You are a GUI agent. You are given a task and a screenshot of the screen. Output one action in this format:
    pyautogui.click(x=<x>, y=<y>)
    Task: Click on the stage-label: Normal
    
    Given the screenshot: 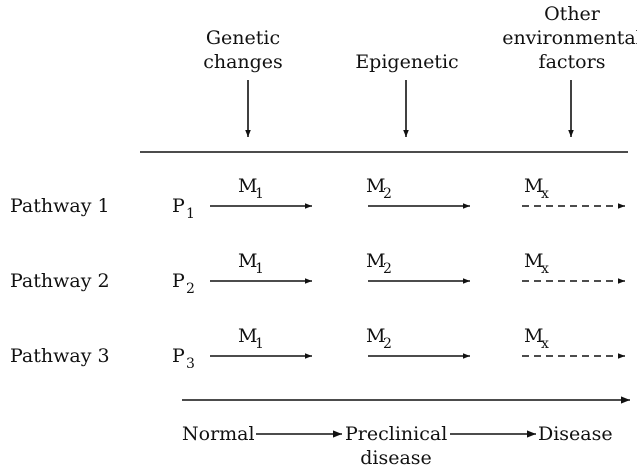 What is the action you would take?
    pyautogui.click(x=218, y=434)
    